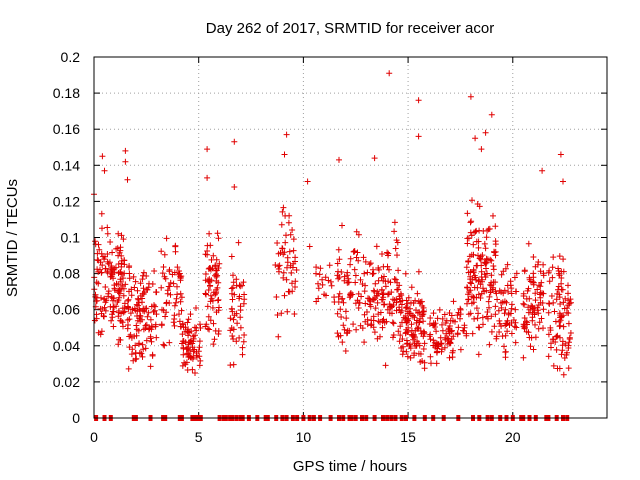  What do you see at coordinates (66, 382) in the screenshot?
I see `y-tick-label: 0.02` at bounding box center [66, 382].